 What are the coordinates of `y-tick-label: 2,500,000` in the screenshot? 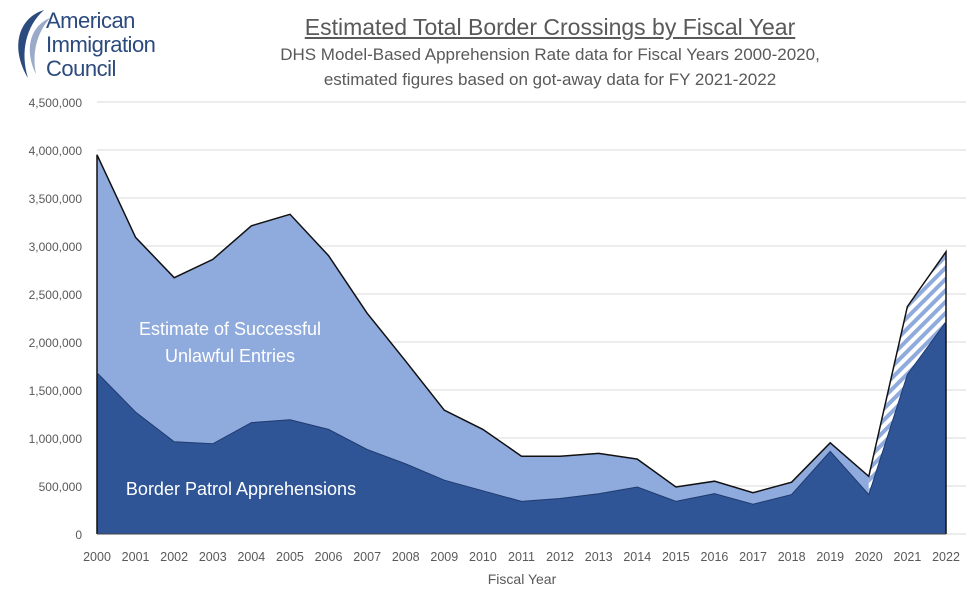 It's located at (56, 295).